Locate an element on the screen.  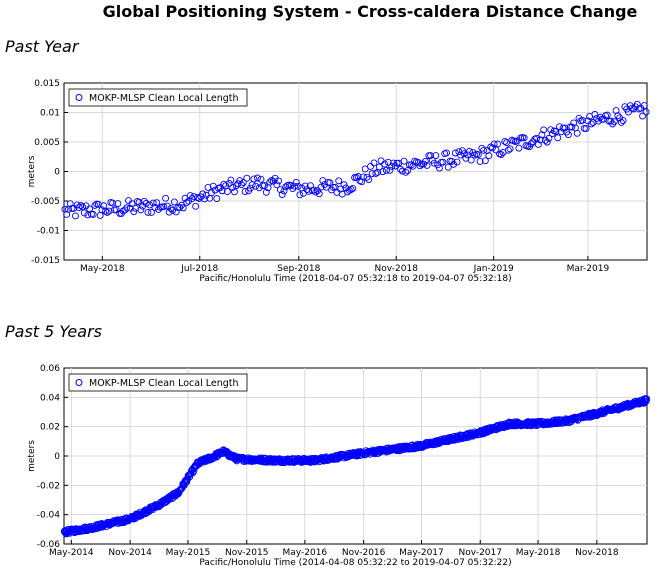
legend: MOKP-MLSP Clean Local Length is located at coordinates (158, 382).